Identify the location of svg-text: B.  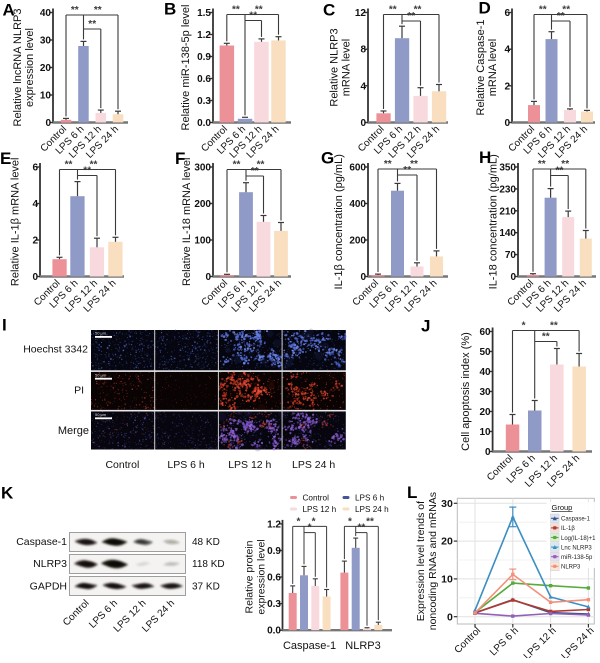
(170, 9).